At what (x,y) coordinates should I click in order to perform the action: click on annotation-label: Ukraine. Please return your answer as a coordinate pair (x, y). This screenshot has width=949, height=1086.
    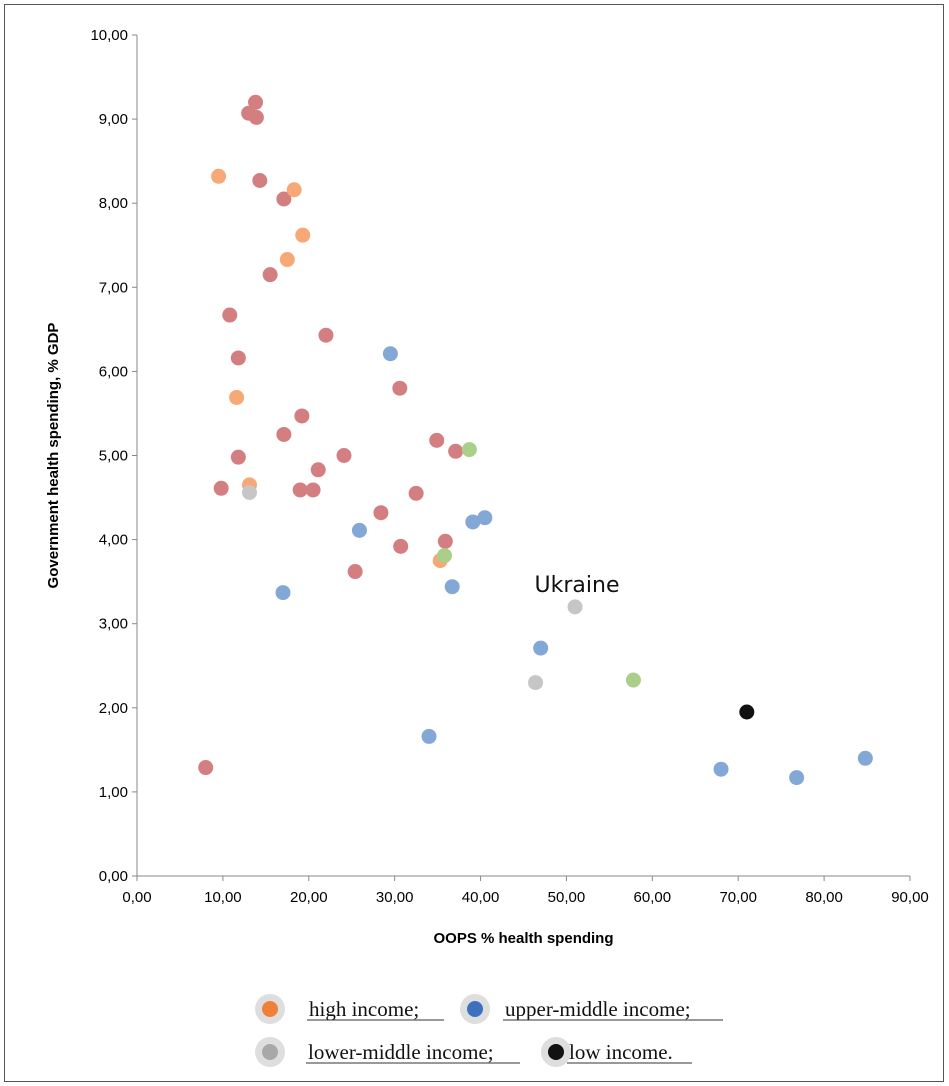
    Looking at the image, I should click on (577, 585).